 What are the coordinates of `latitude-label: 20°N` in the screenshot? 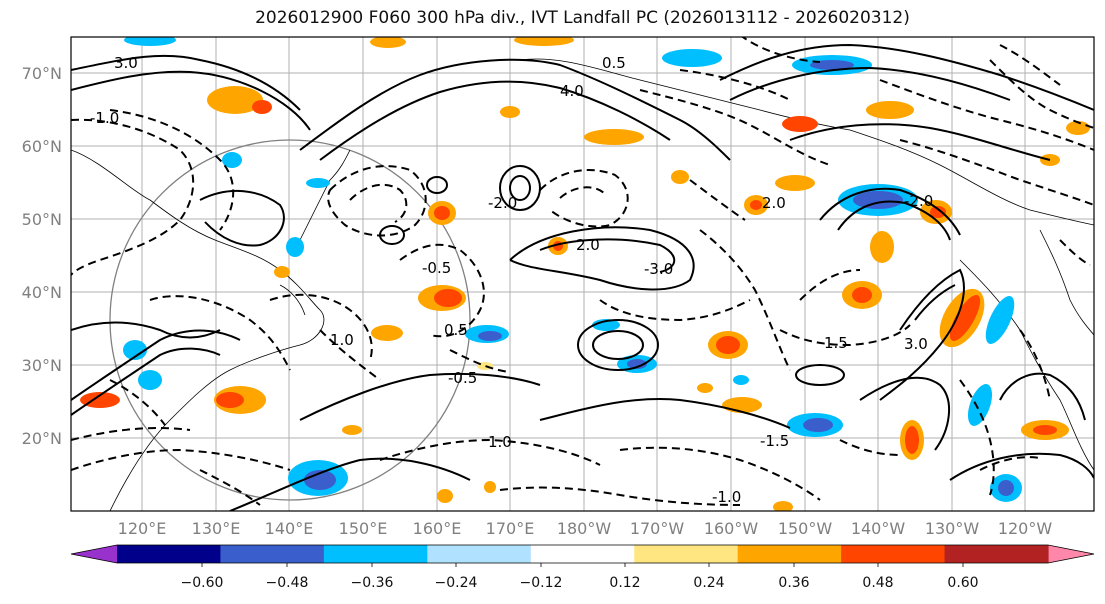 It's located at (42, 438).